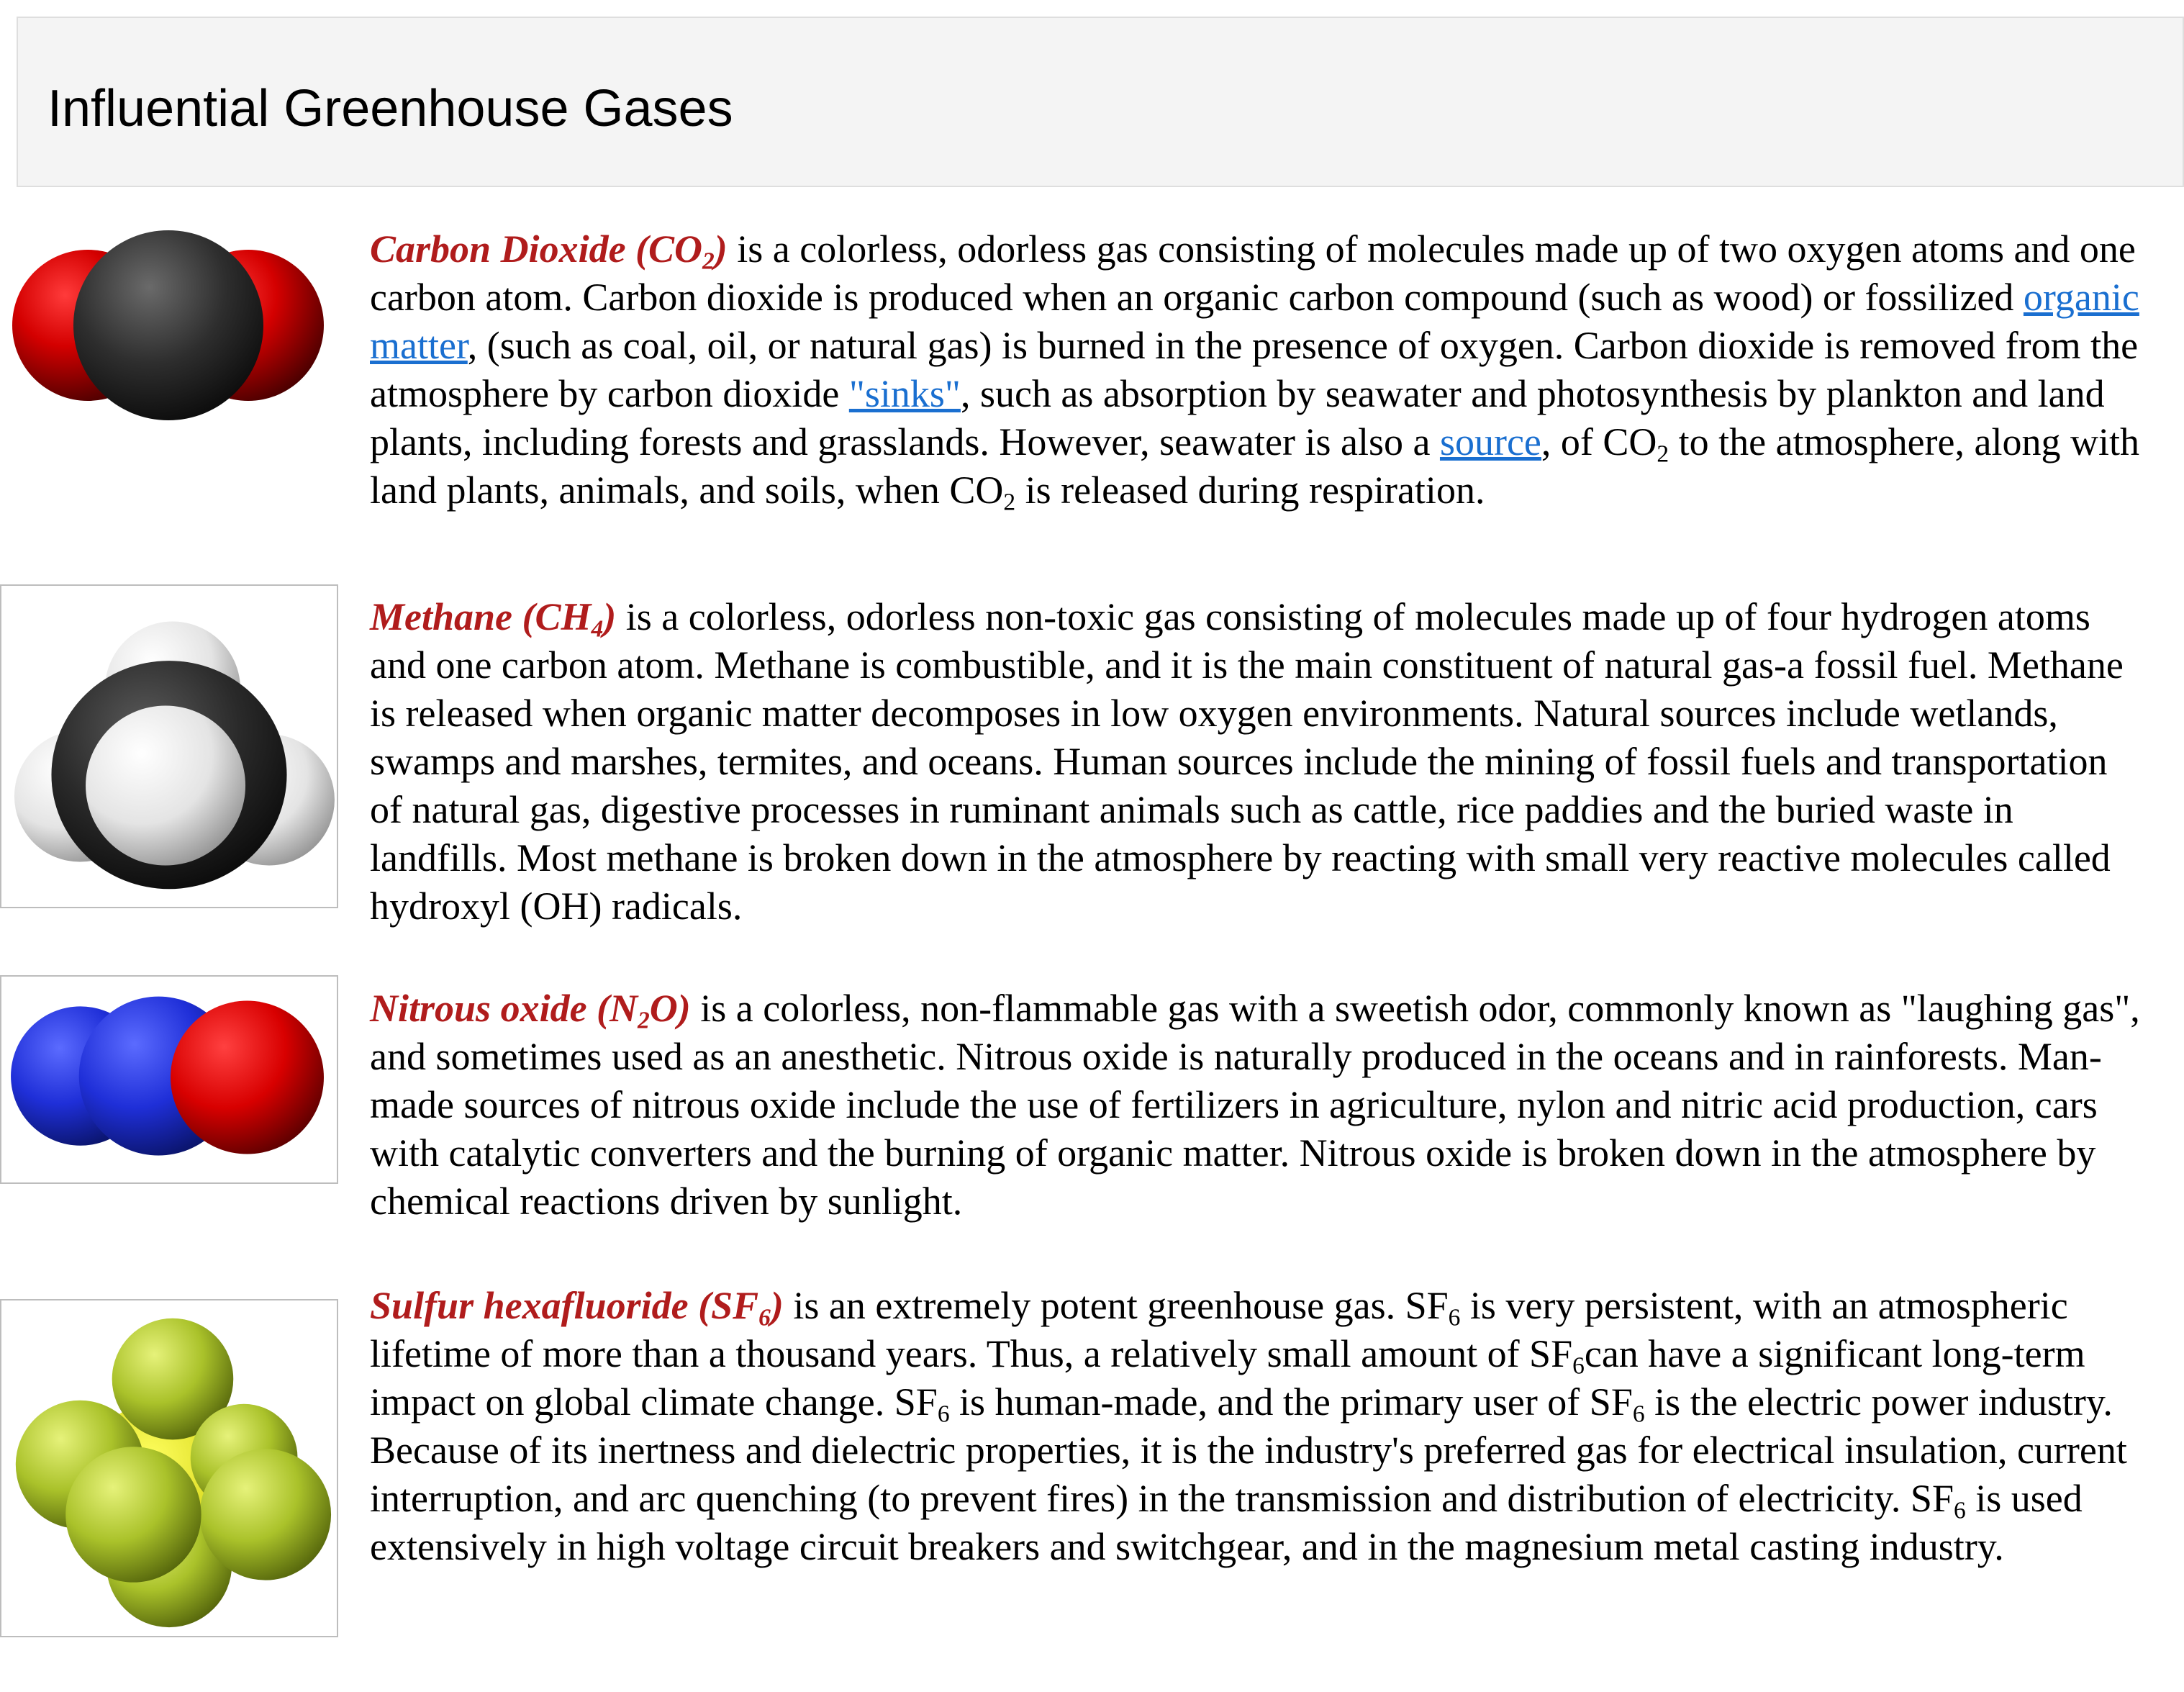 Image resolution: width=2184 pixels, height=1692 pixels. Describe the element at coordinates (1254, 321) in the screenshot. I see `organic-matter-link: organic matter` at that location.